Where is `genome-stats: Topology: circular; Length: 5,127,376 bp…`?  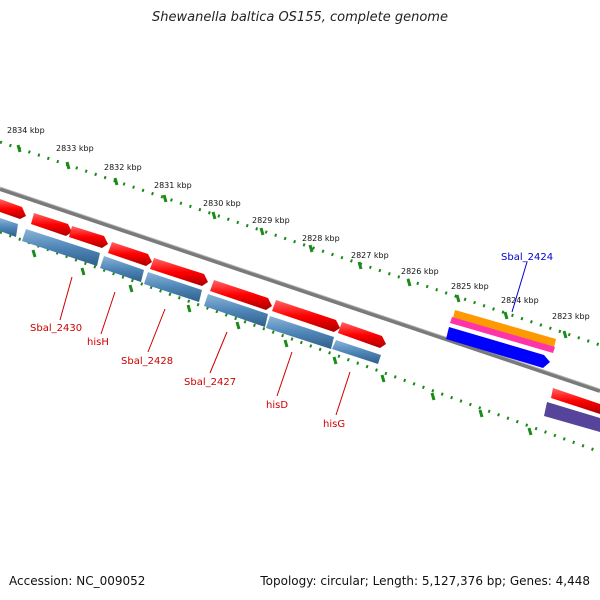
genome-stats: Topology: circular; Length: 5,127,376 bp… is located at coordinates (425, 581).